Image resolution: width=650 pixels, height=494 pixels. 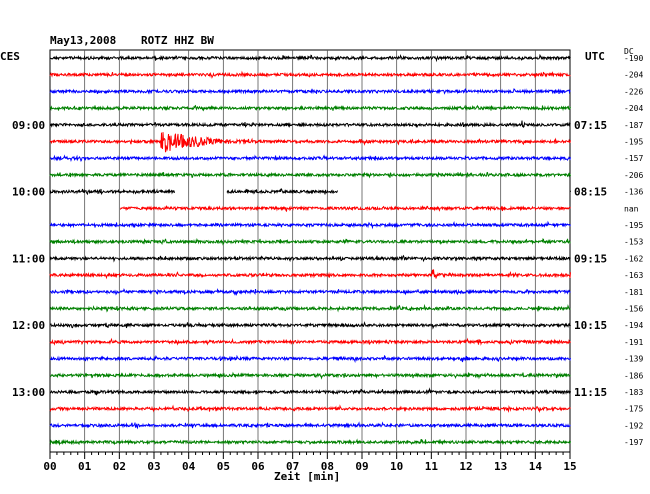 I want to click on dc-offset-label: -226, so click(x=633, y=91).